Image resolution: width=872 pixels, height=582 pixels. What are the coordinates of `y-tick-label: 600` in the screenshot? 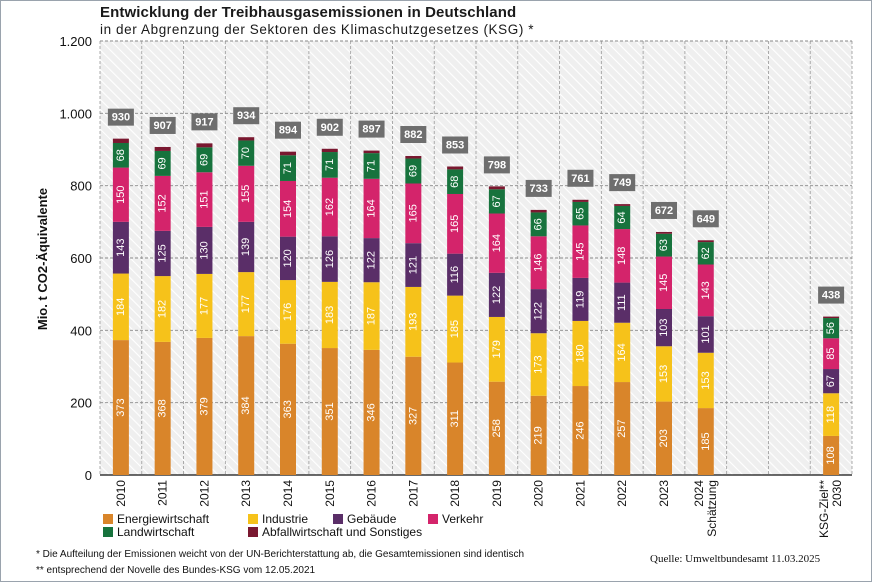 It's located at (81, 258).